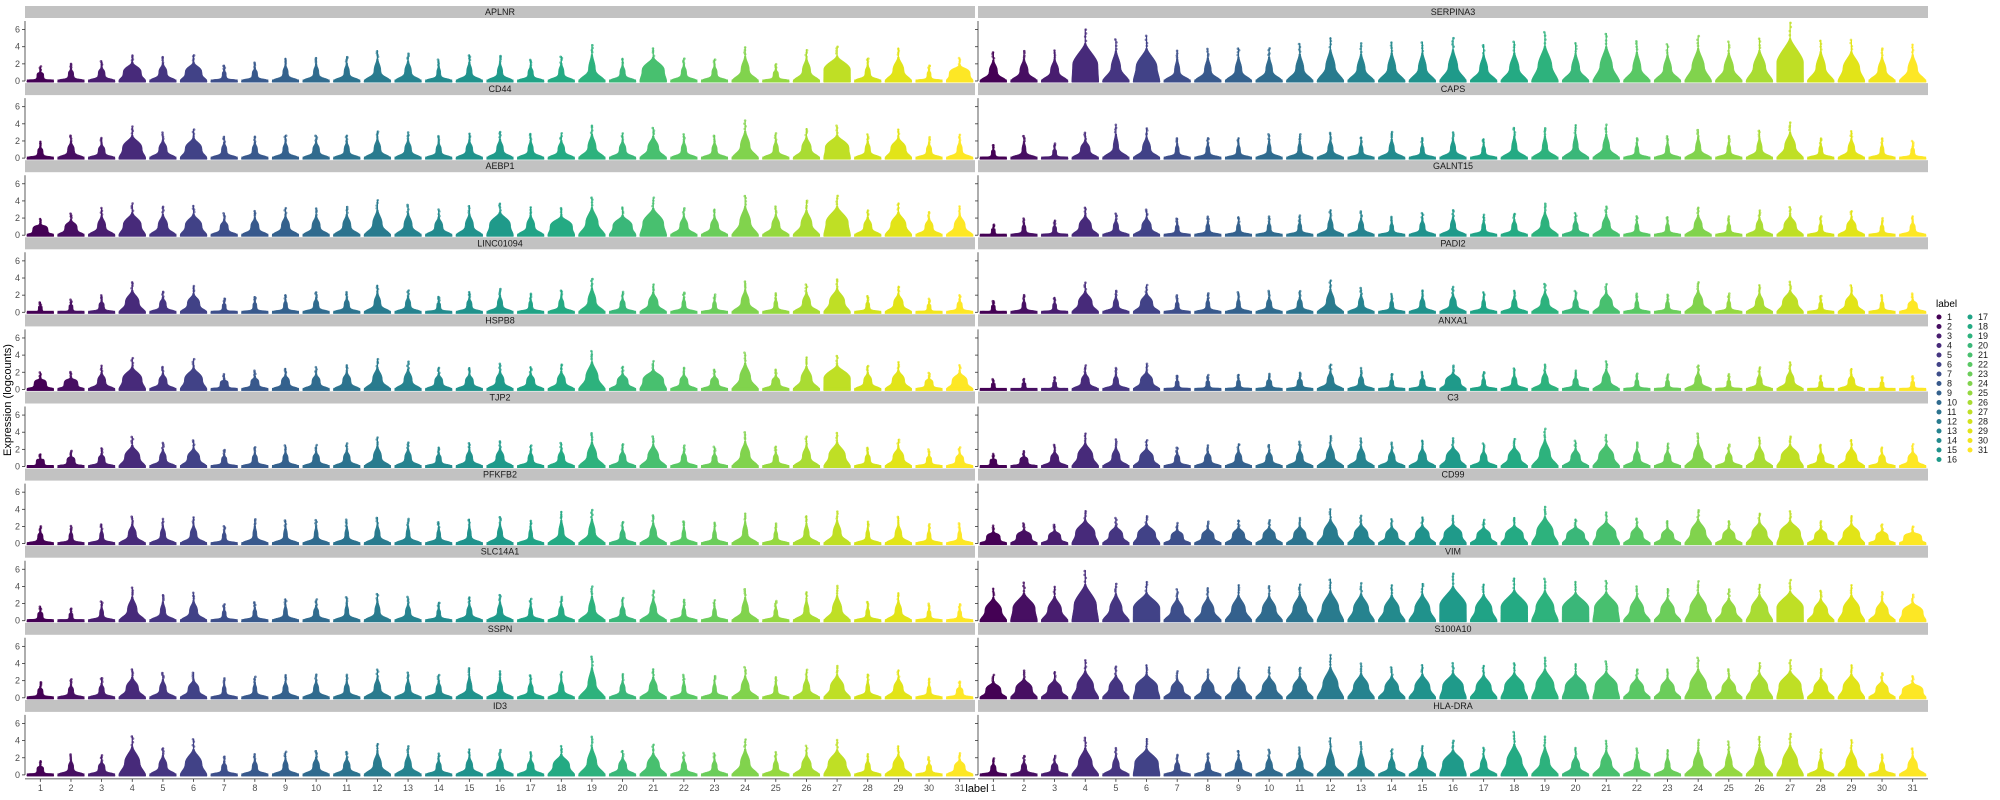 The height and width of the screenshot is (800, 2000). I want to click on y-tick-label: 6, so click(17, 261).